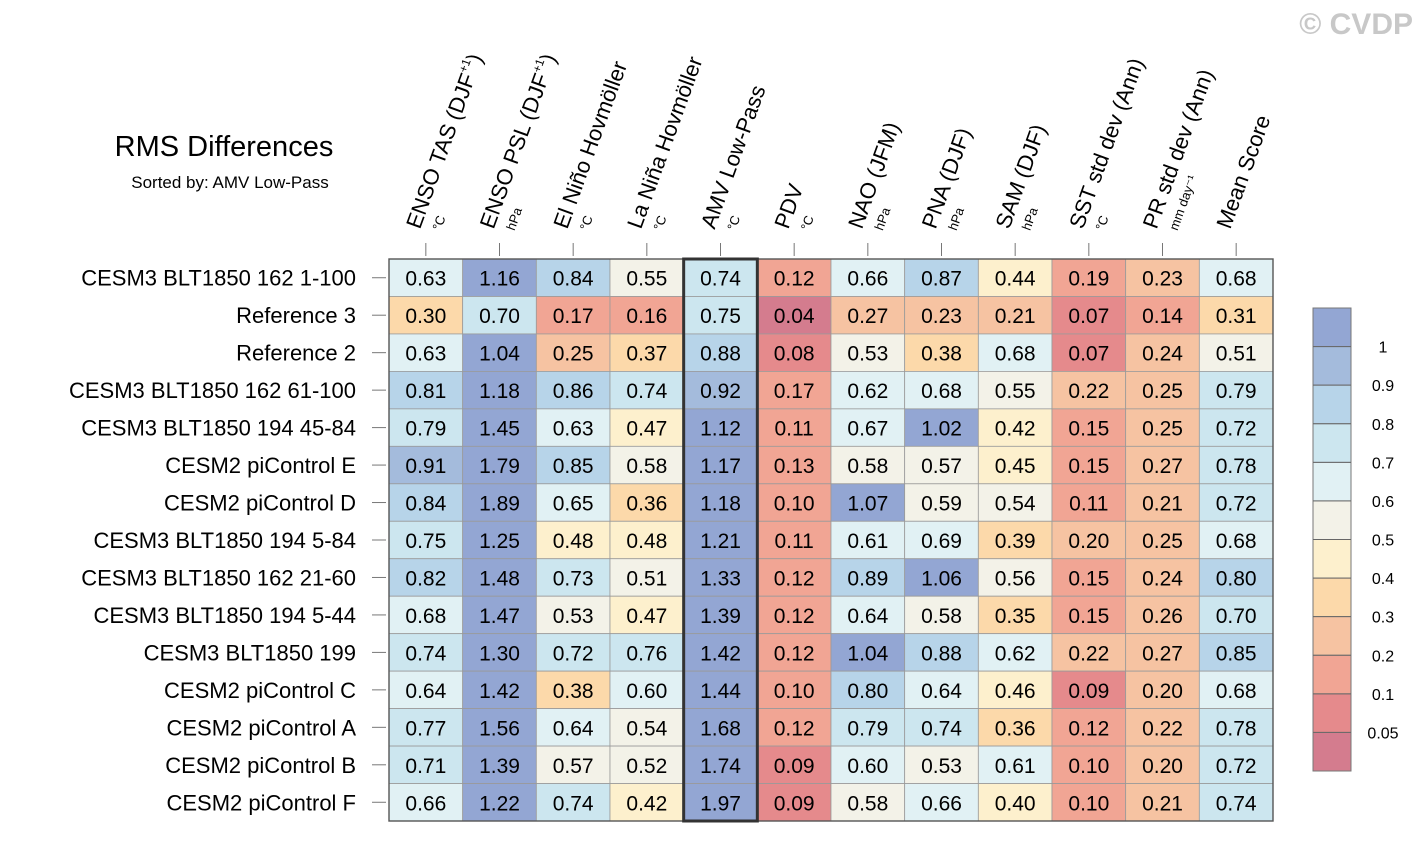 The width and height of the screenshot is (1423, 842). What do you see at coordinates (1106, 143) in the screenshot?
I see `column-header-label: SST std dev (Ann)` at bounding box center [1106, 143].